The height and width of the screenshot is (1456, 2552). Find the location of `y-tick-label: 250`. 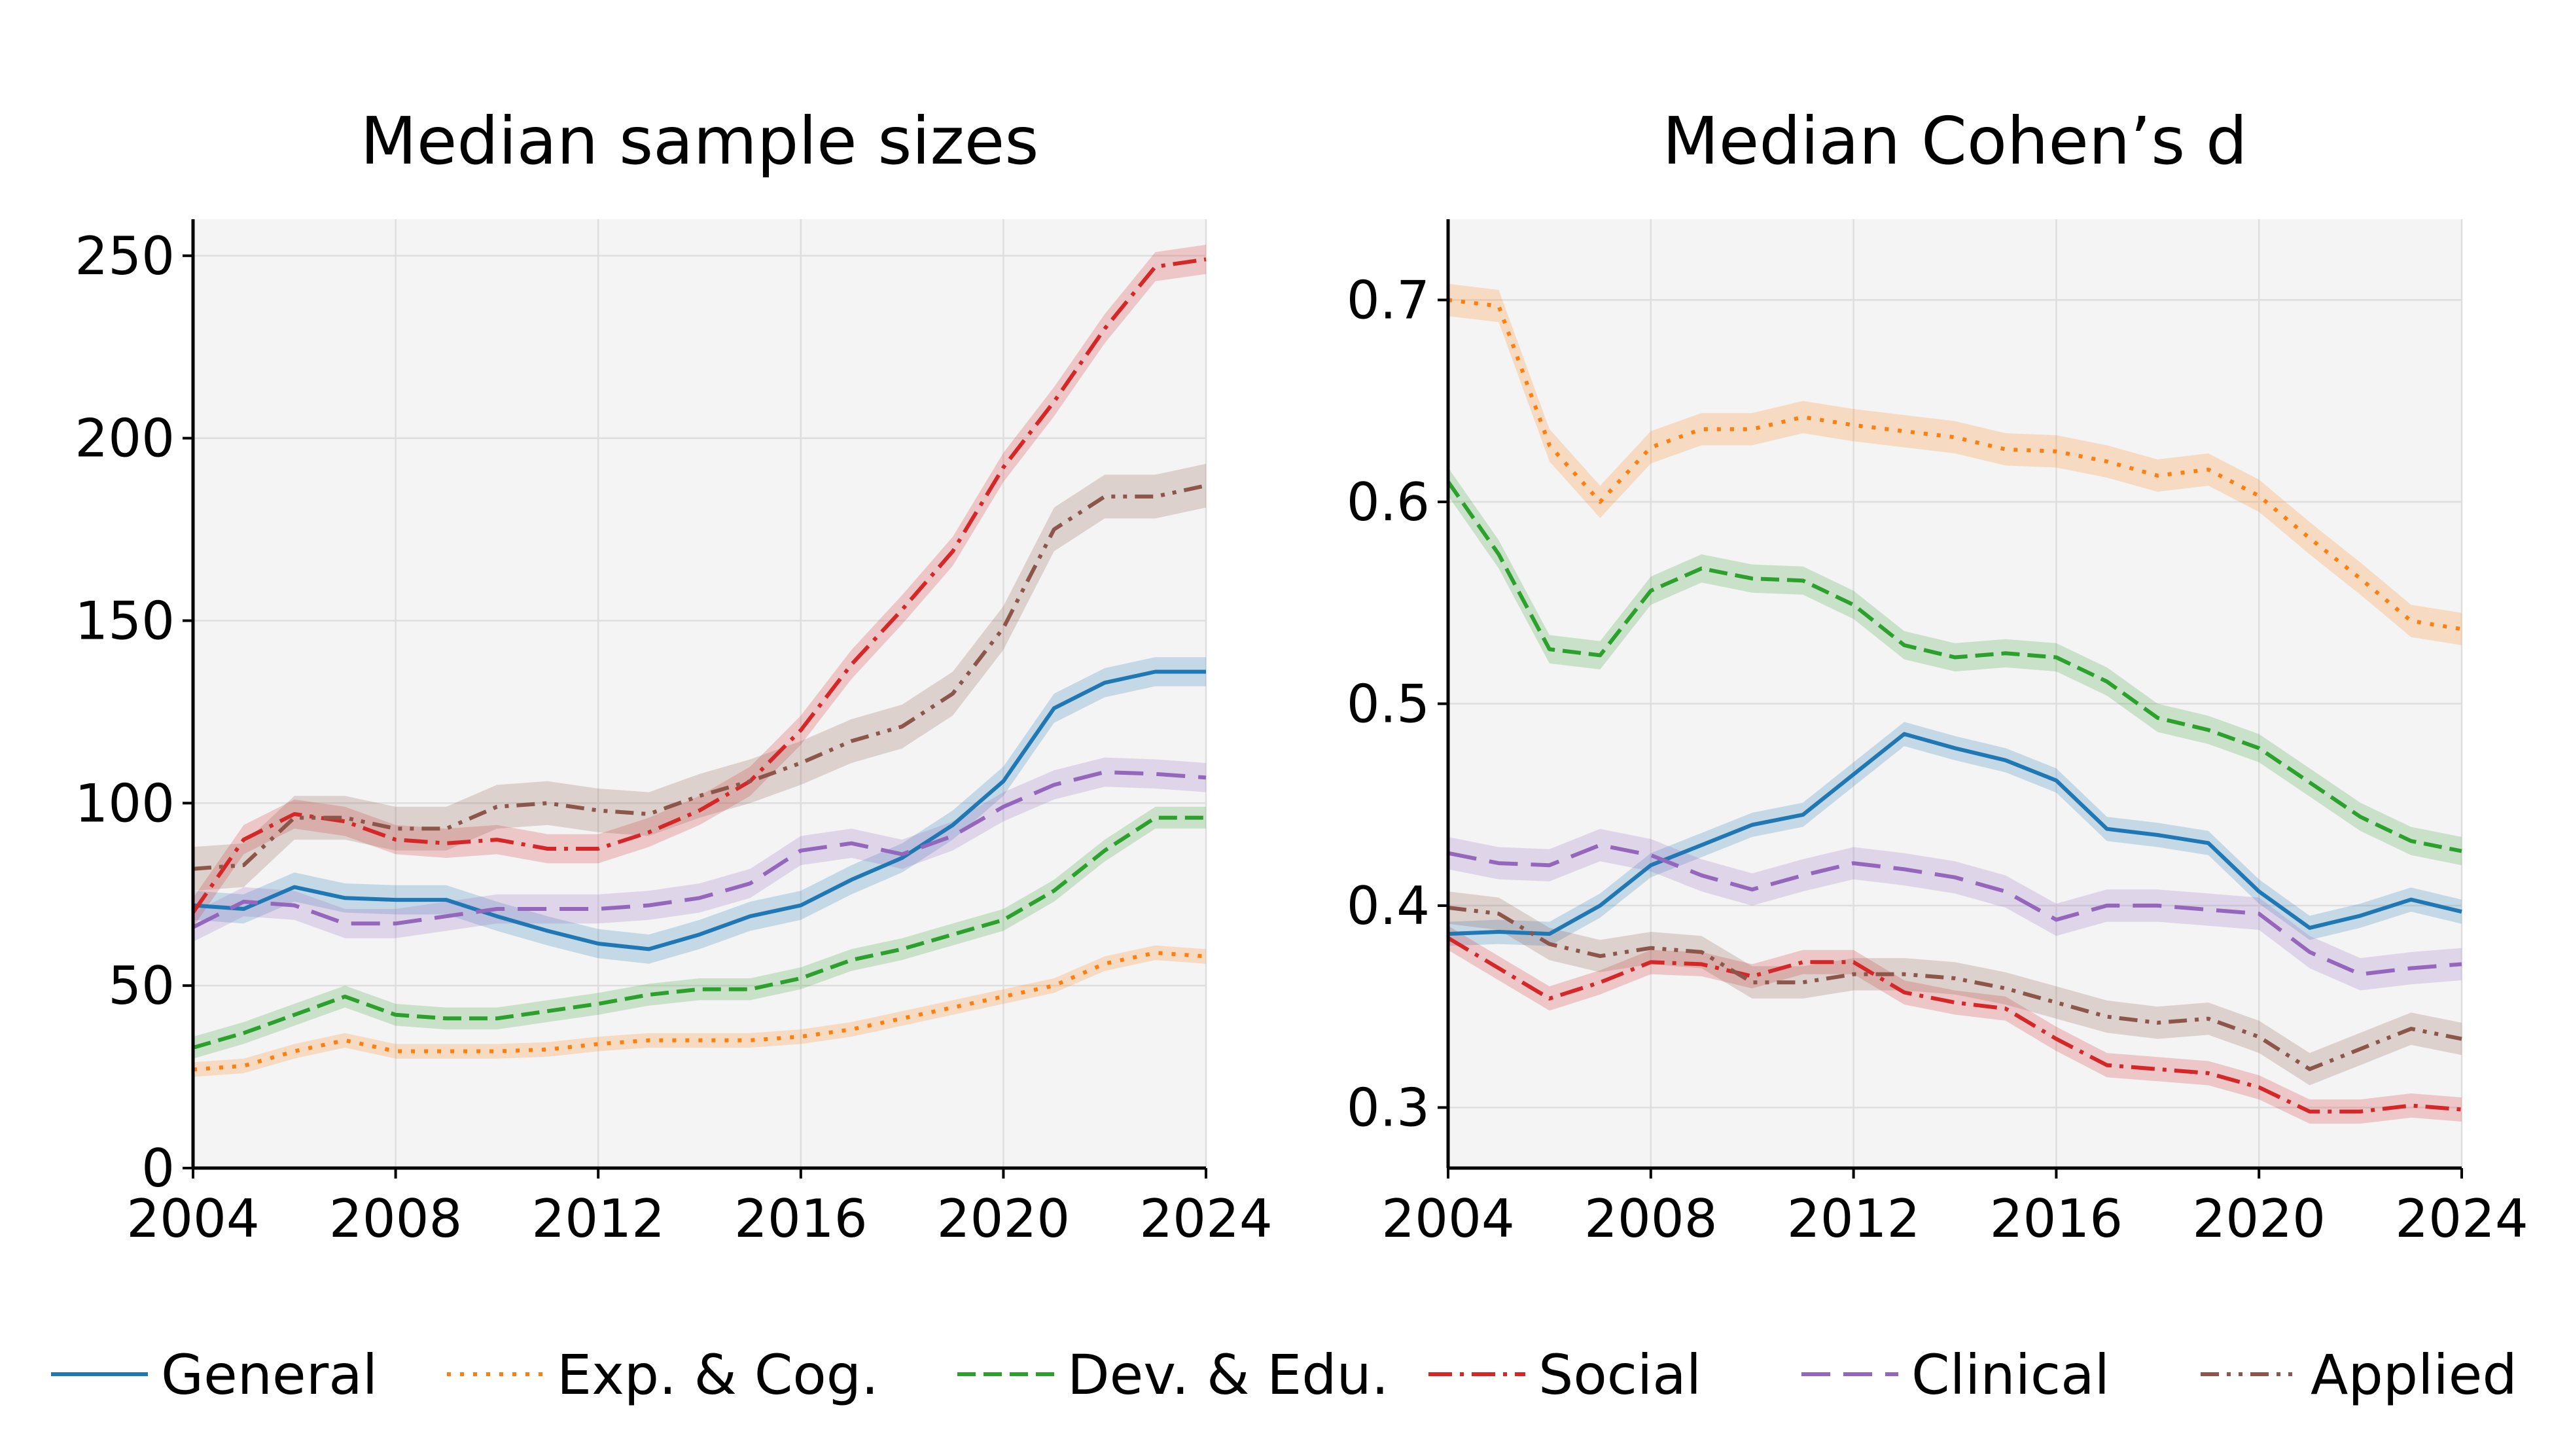

y-tick-label: 250 is located at coordinates (125, 256).